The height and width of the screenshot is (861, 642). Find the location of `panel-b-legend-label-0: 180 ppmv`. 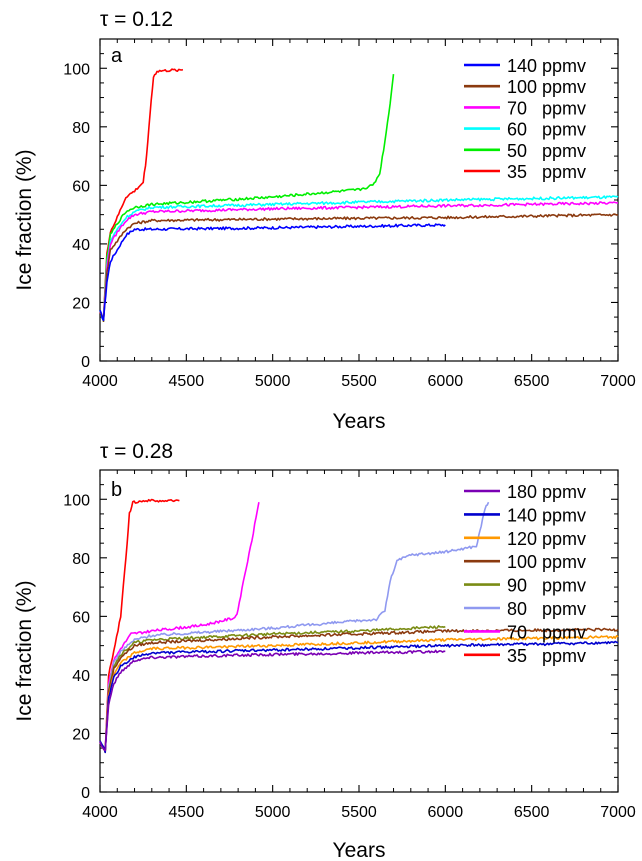

panel-b-legend-label-0: 180 ppmv is located at coordinates (546, 492).